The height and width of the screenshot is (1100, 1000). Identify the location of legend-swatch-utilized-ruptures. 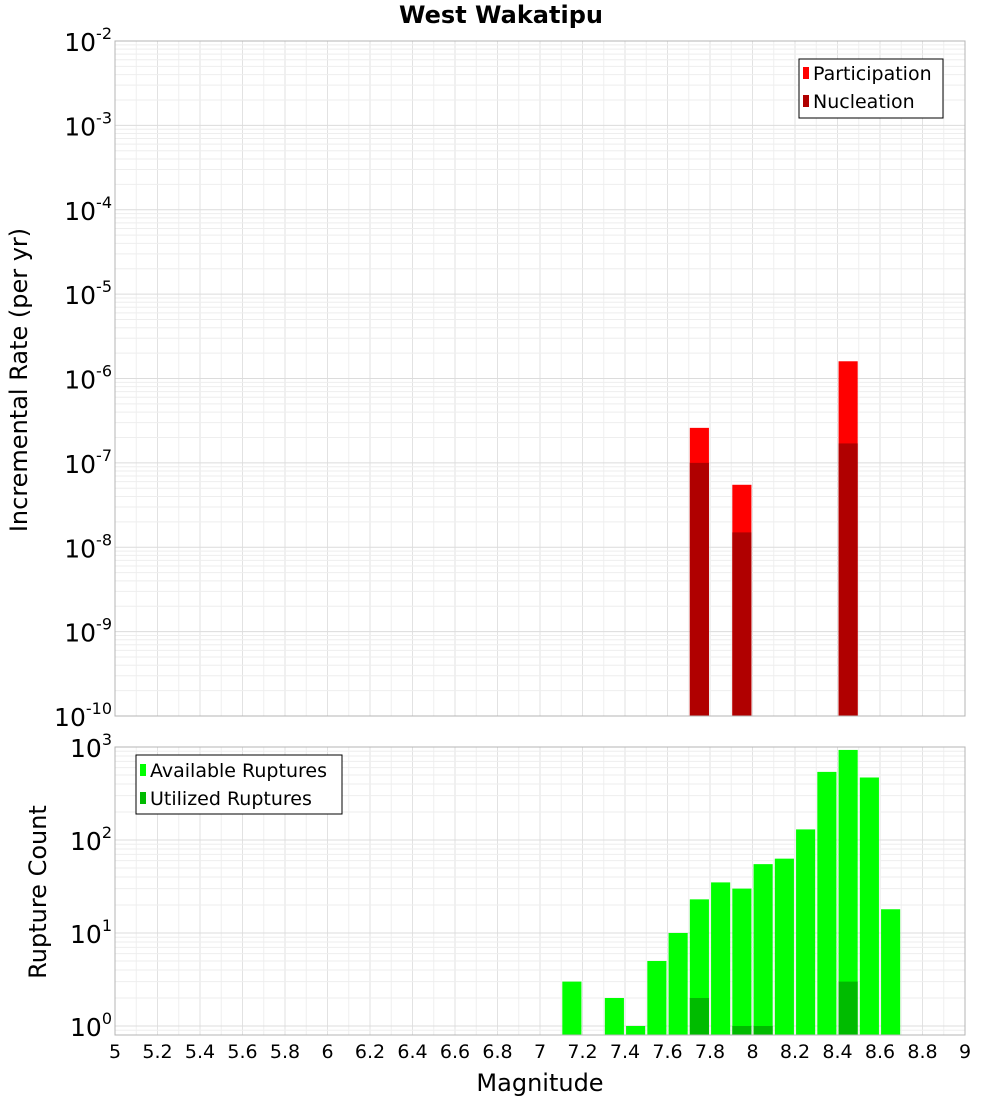
(143, 798).